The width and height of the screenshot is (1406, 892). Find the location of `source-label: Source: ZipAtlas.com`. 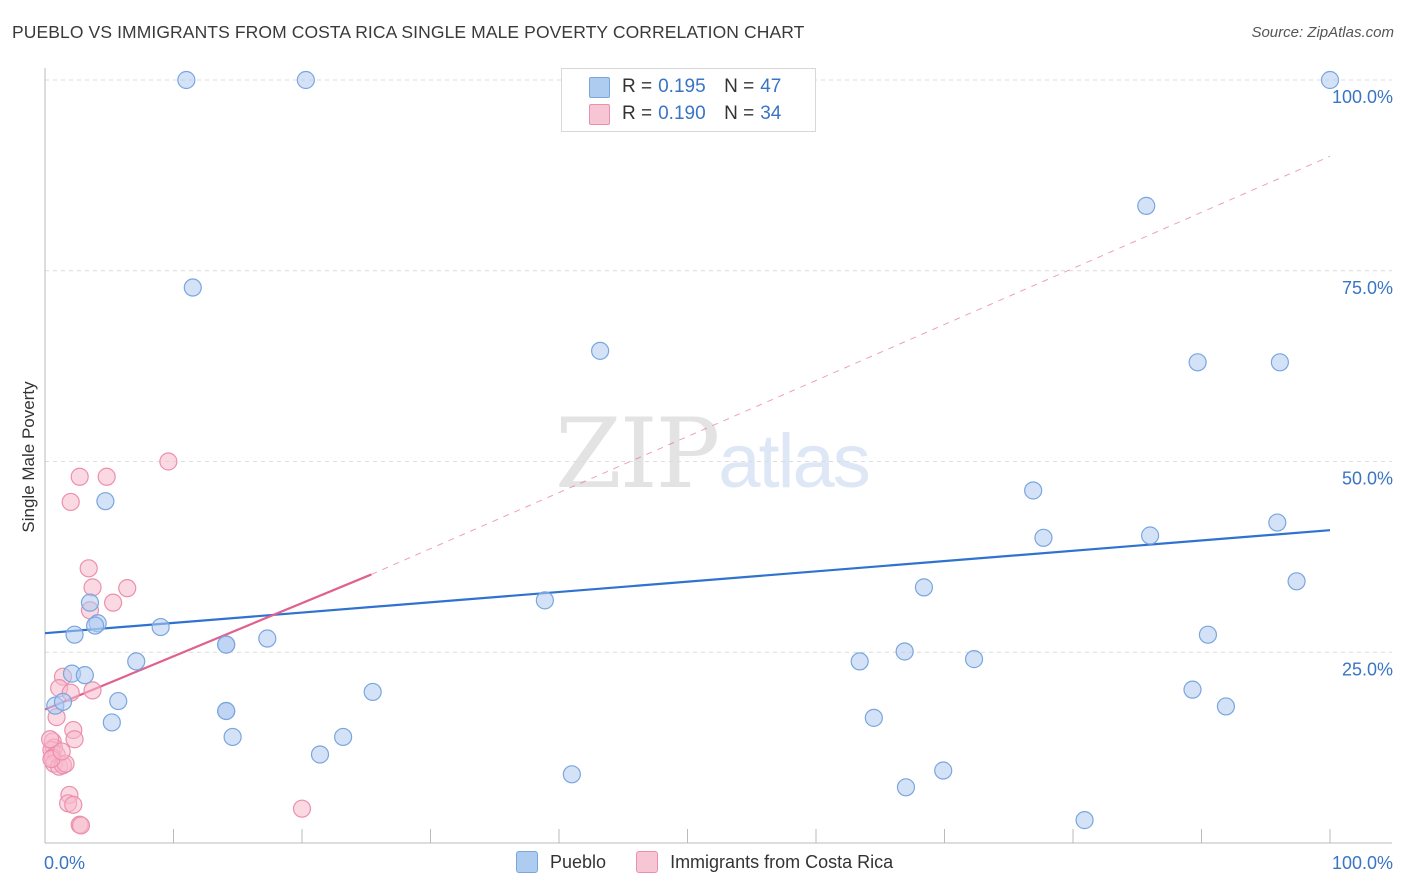

source-label: Source: ZipAtlas.com is located at coordinates (1322, 32).